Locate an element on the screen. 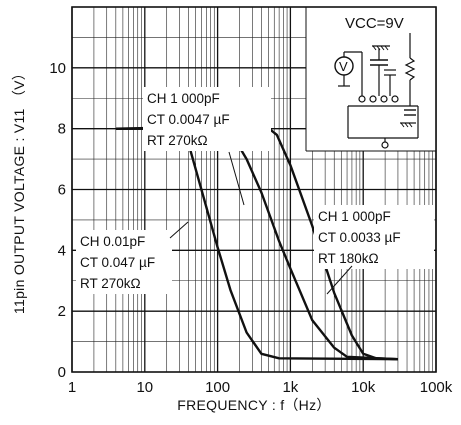 The height and width of the screenshot is (425, 461). circuit-inset: VCC=9V V is located at coordinates (370, 79).